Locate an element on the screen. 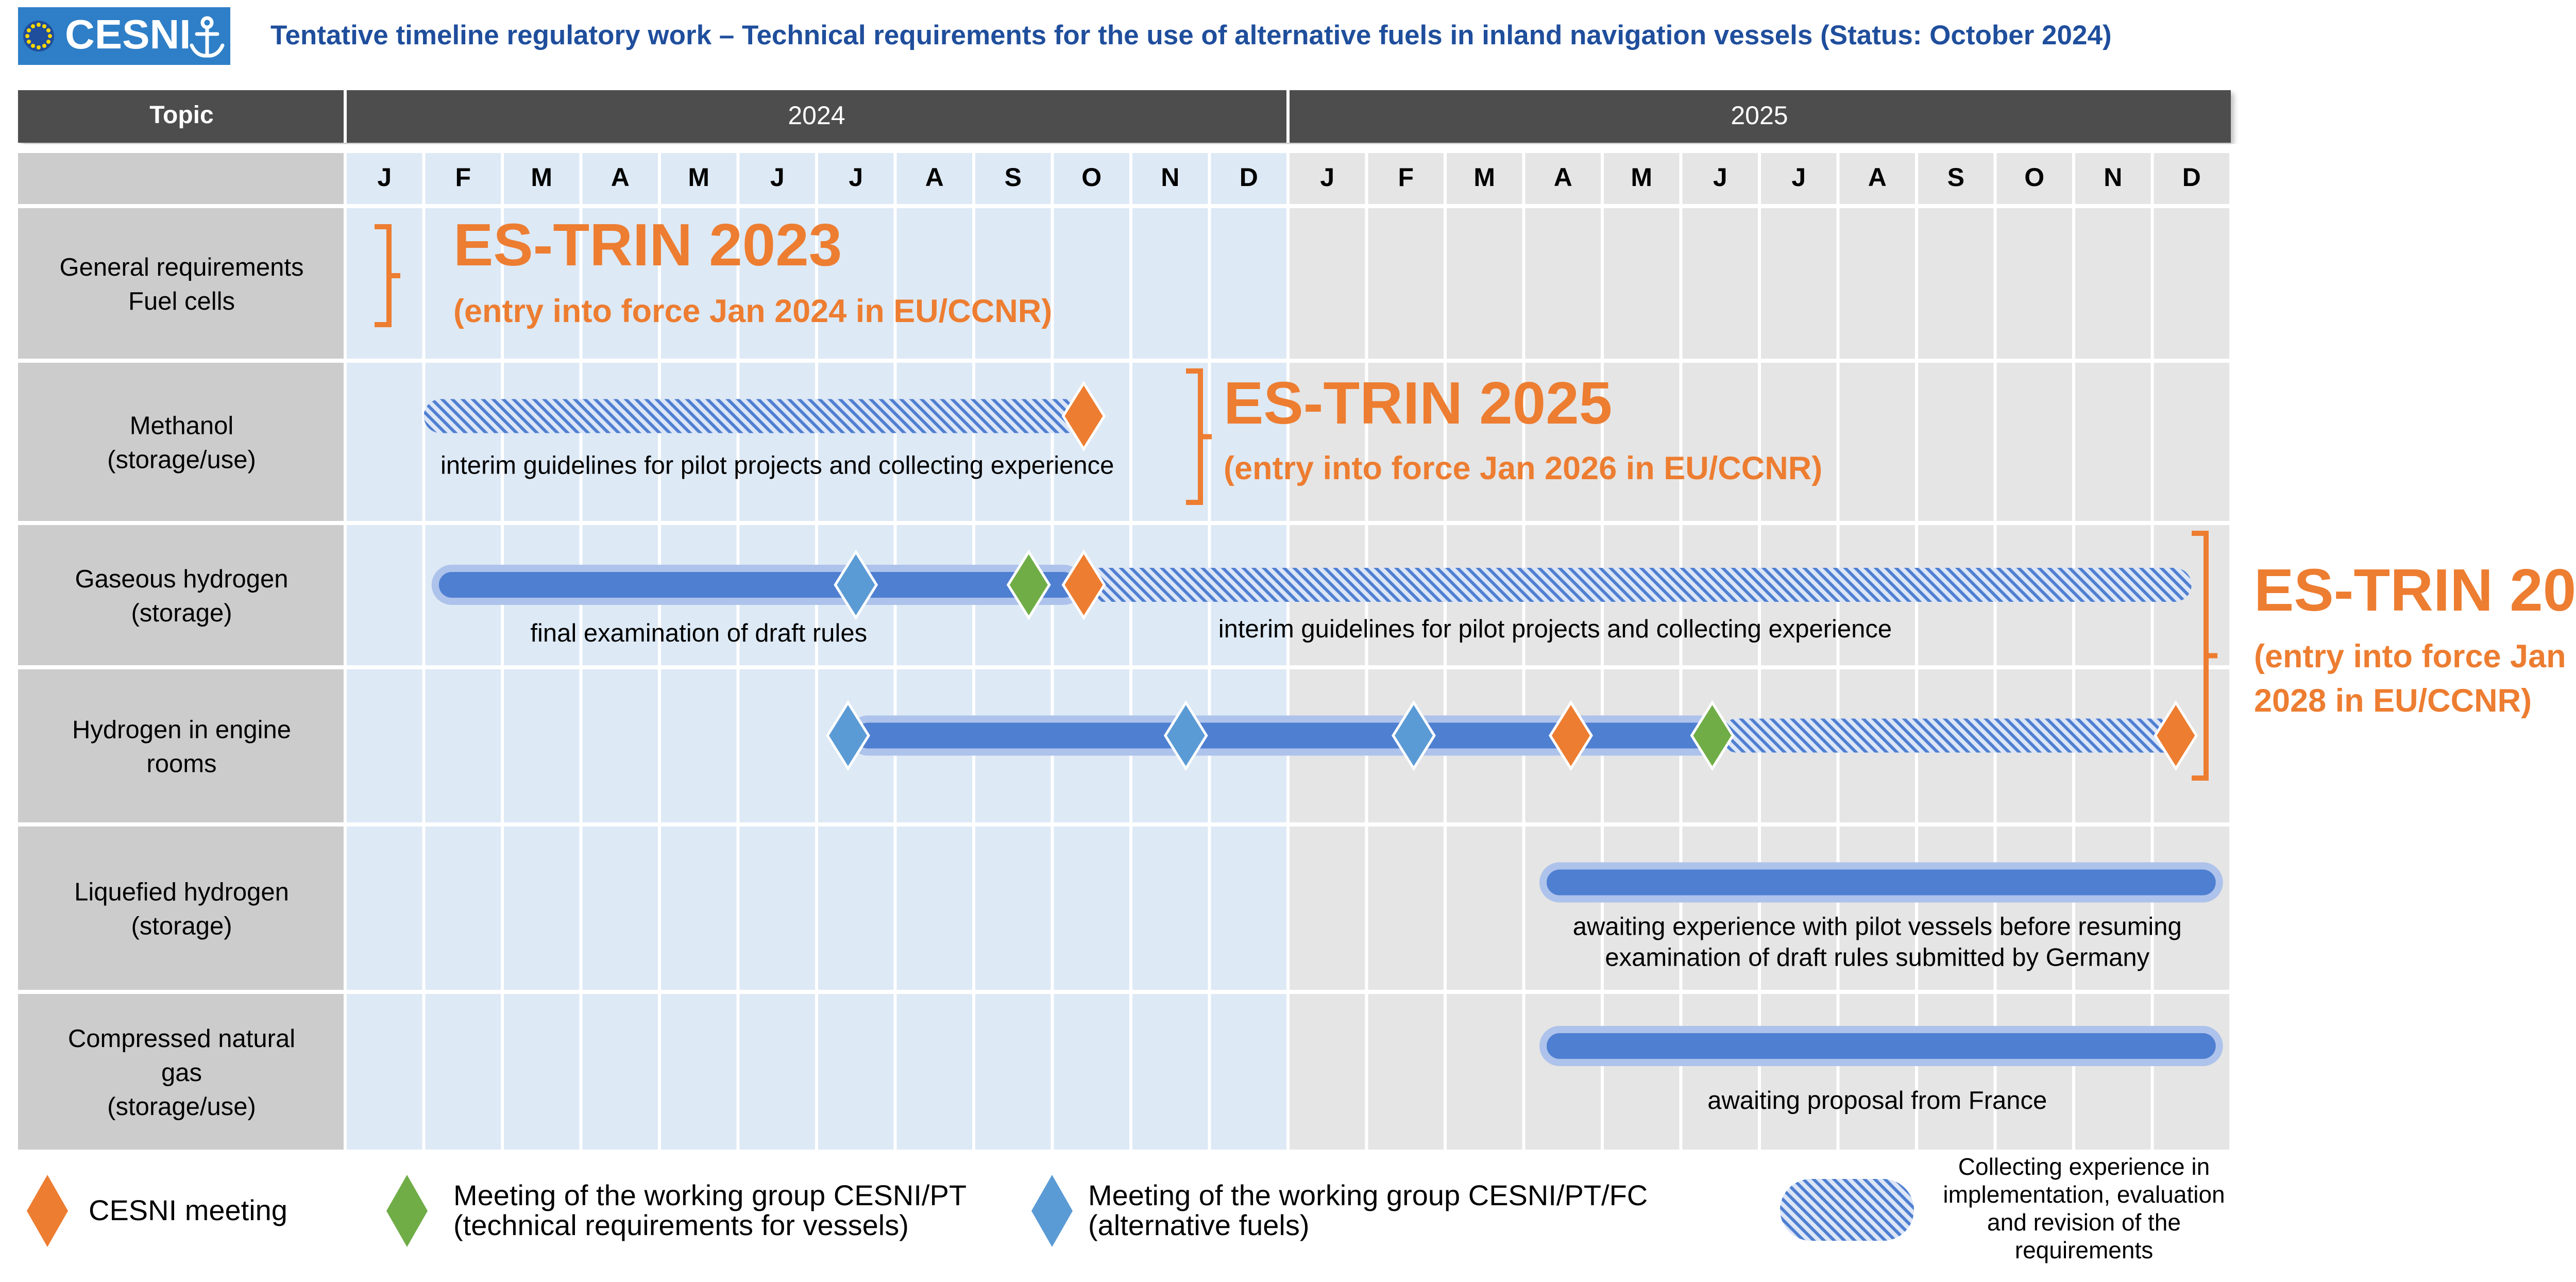 The image size is (2576, 1282). anchor-icon is located at coordinates (207, 37).